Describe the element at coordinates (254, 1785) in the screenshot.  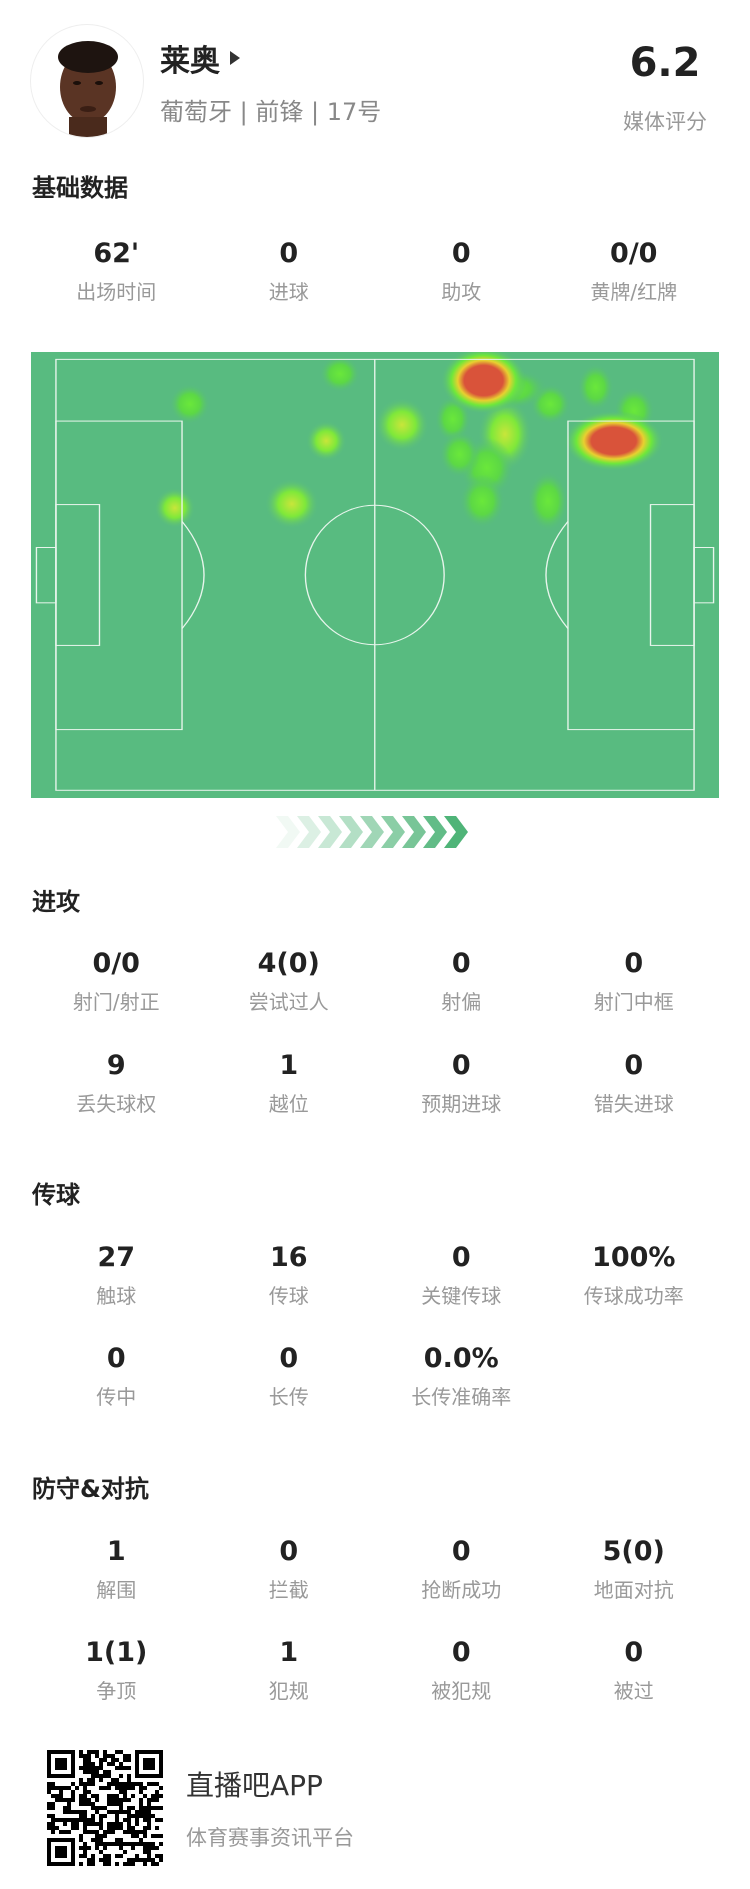
I see `app-name: 直播吧APP` at that location.